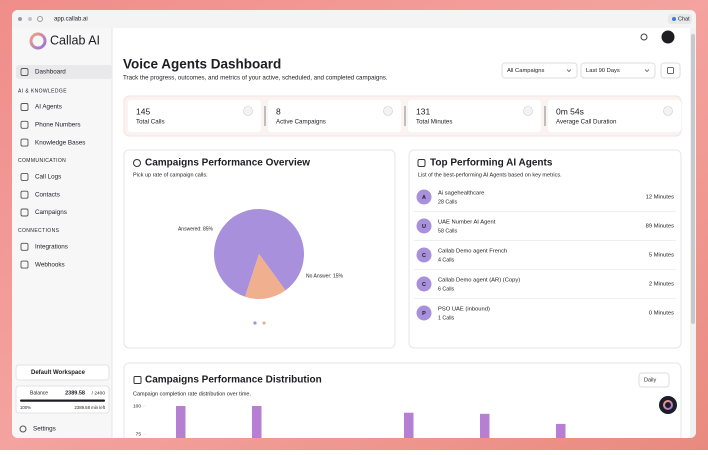 The image size is (708, 455). Describe the element at coordinates (423, 111) in the screenshot. I see `stat-value: 131` at that location.